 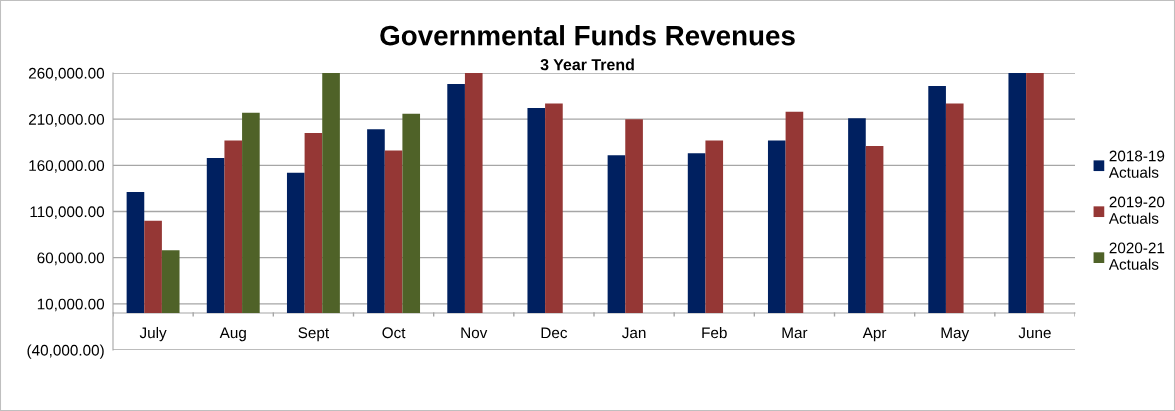 I want to click on x-tick-label: June, so click(x=1034, y=333).